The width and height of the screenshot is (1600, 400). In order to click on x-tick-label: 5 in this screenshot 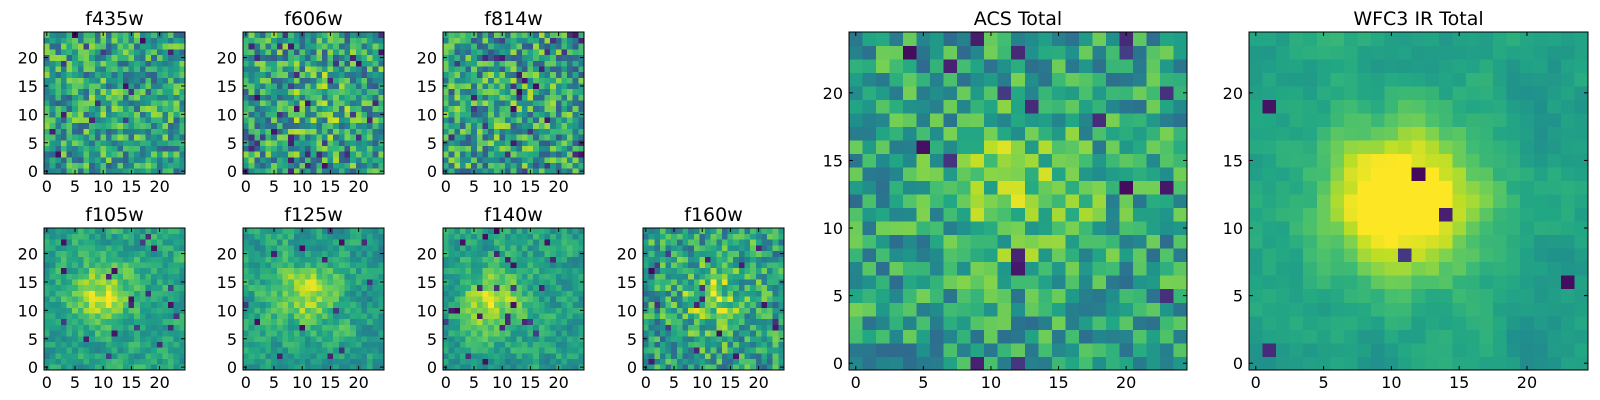, I will do `click(274, 382)`.